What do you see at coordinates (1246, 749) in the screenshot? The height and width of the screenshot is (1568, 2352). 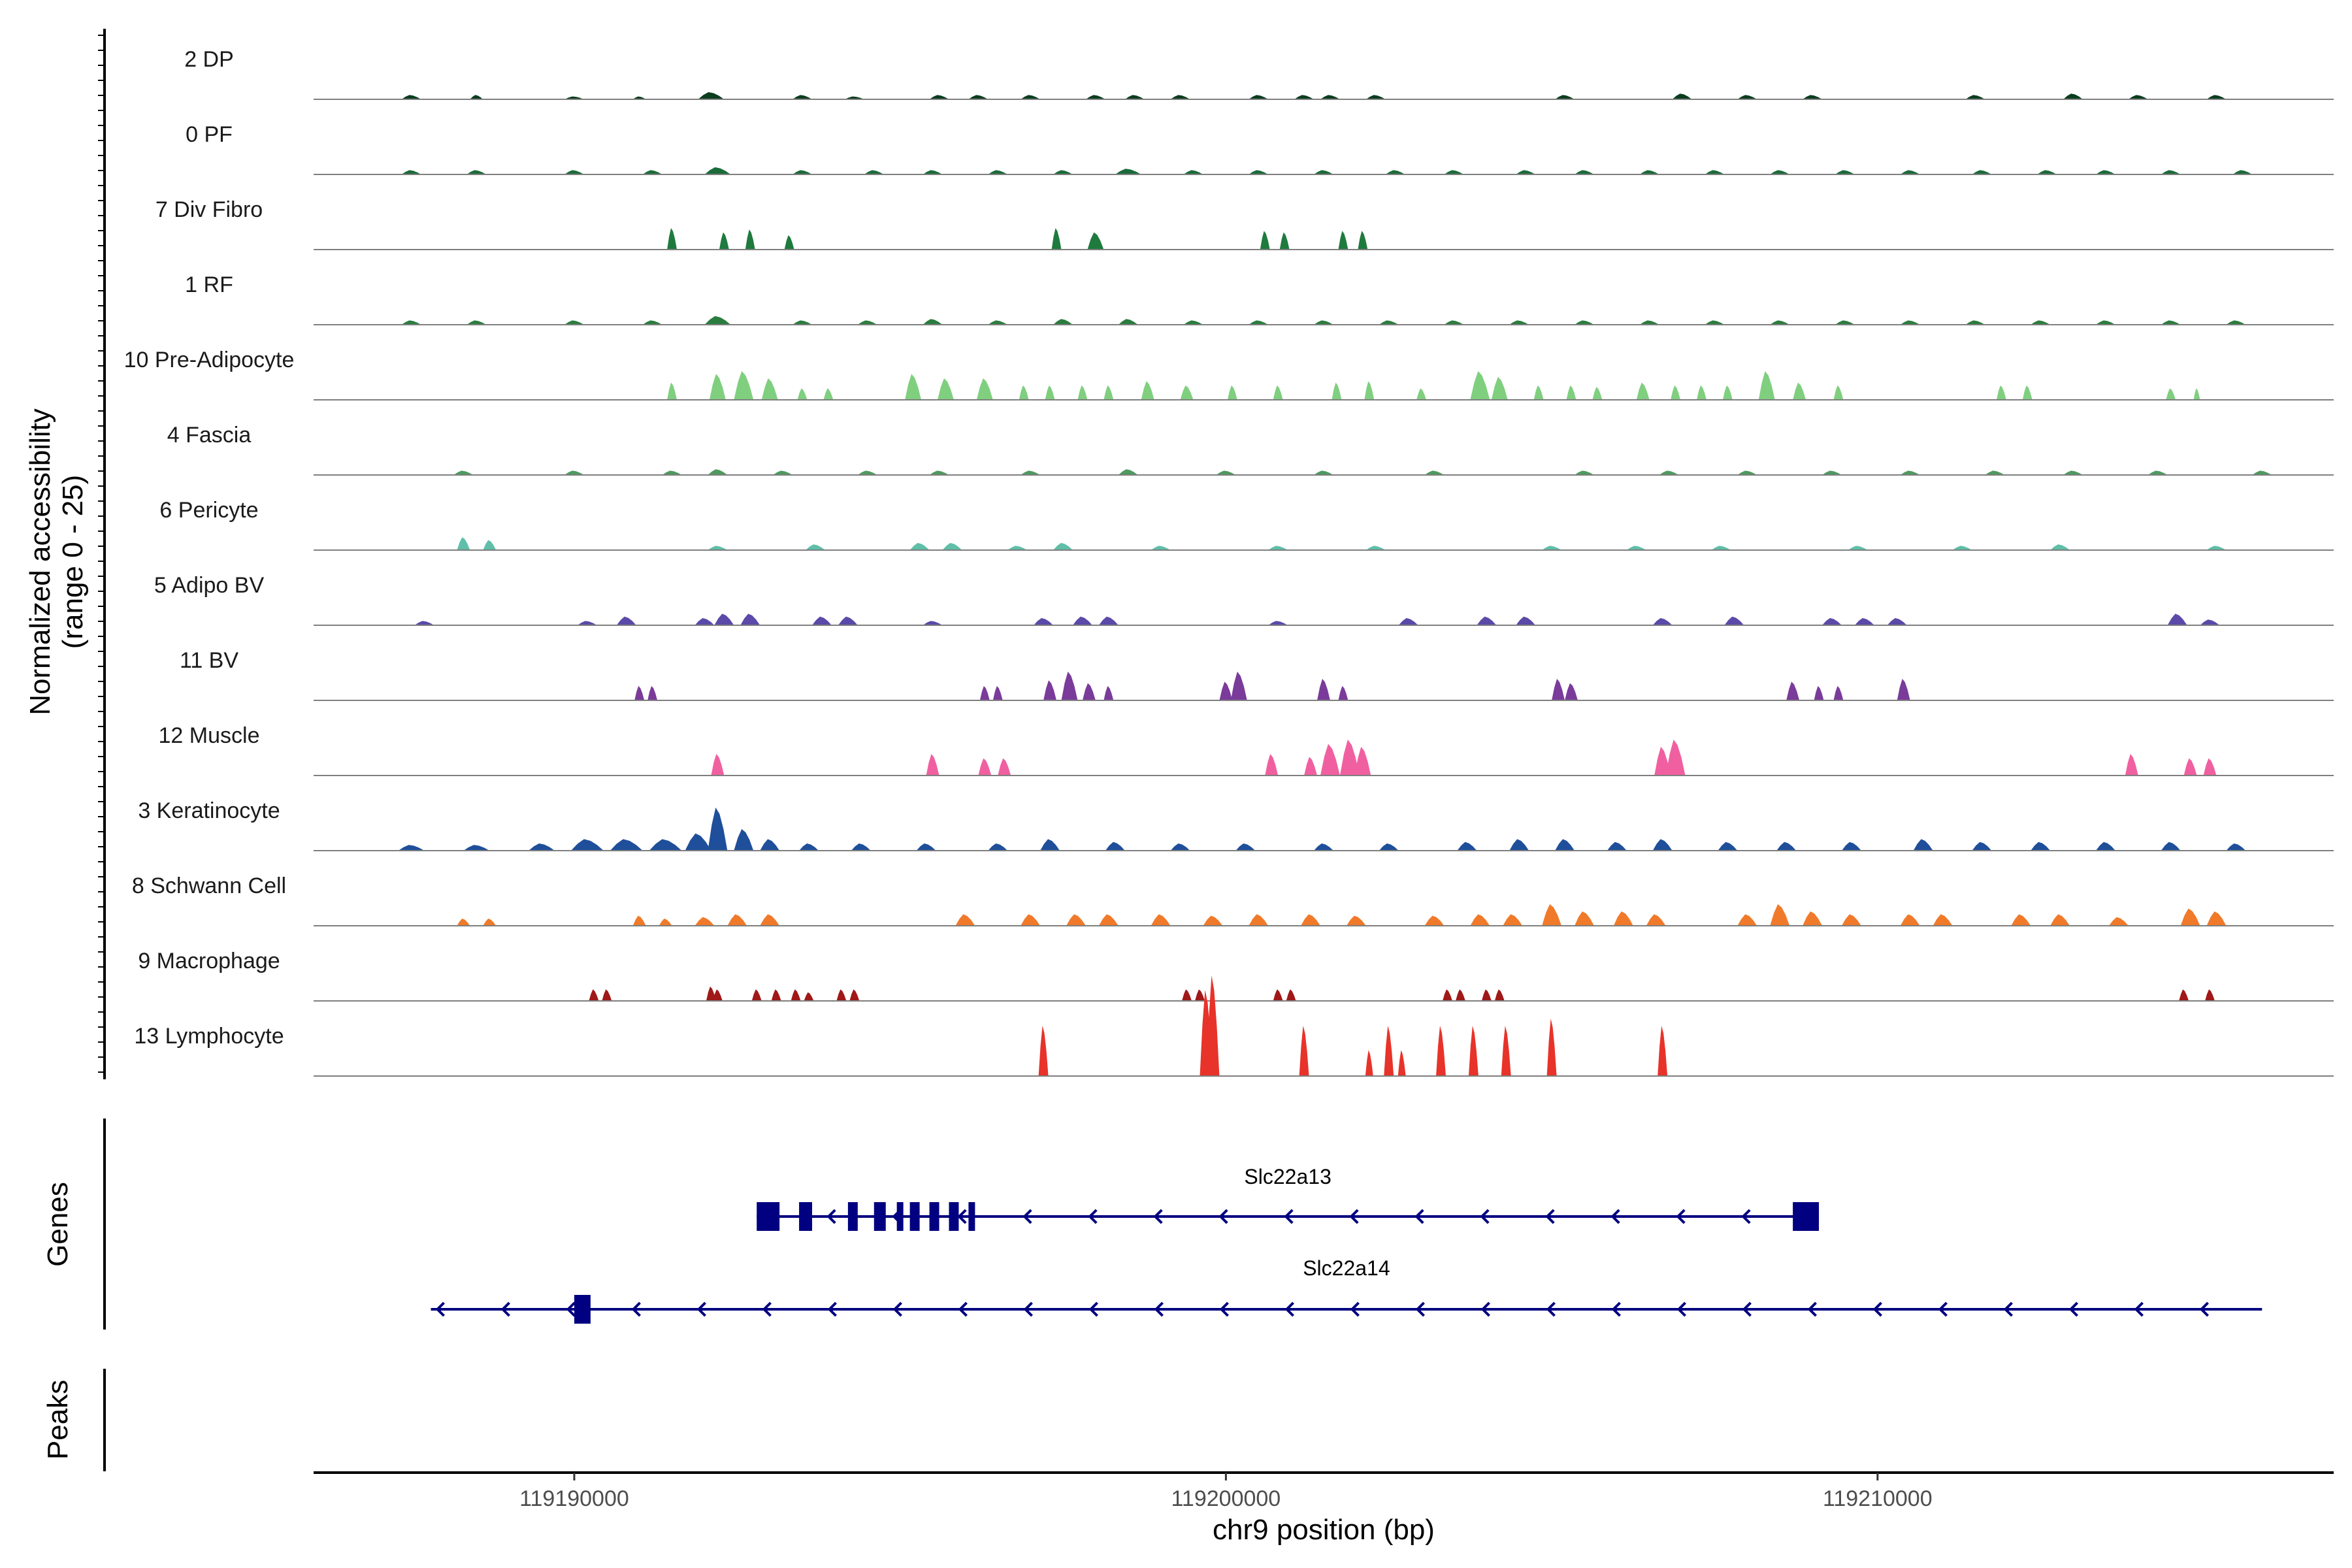 I see `track-12-muscle: 12 Muscle` at bounding box center [1246, 749].